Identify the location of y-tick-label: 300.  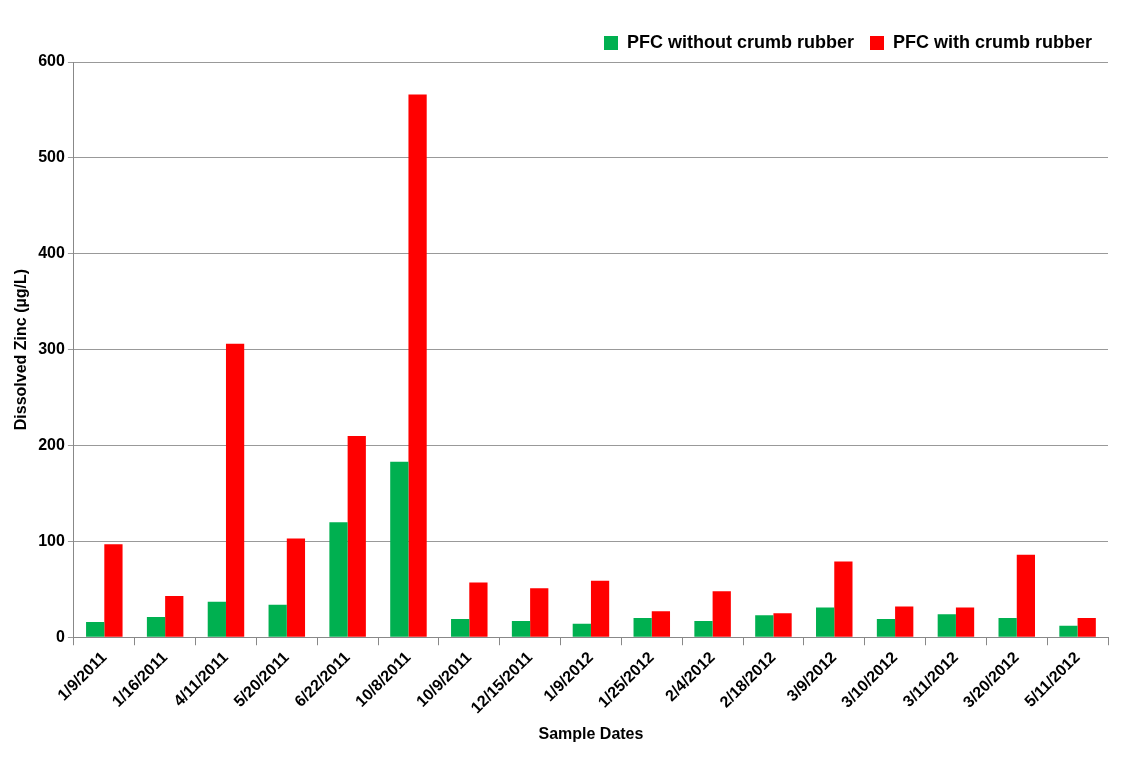
(51, 349).